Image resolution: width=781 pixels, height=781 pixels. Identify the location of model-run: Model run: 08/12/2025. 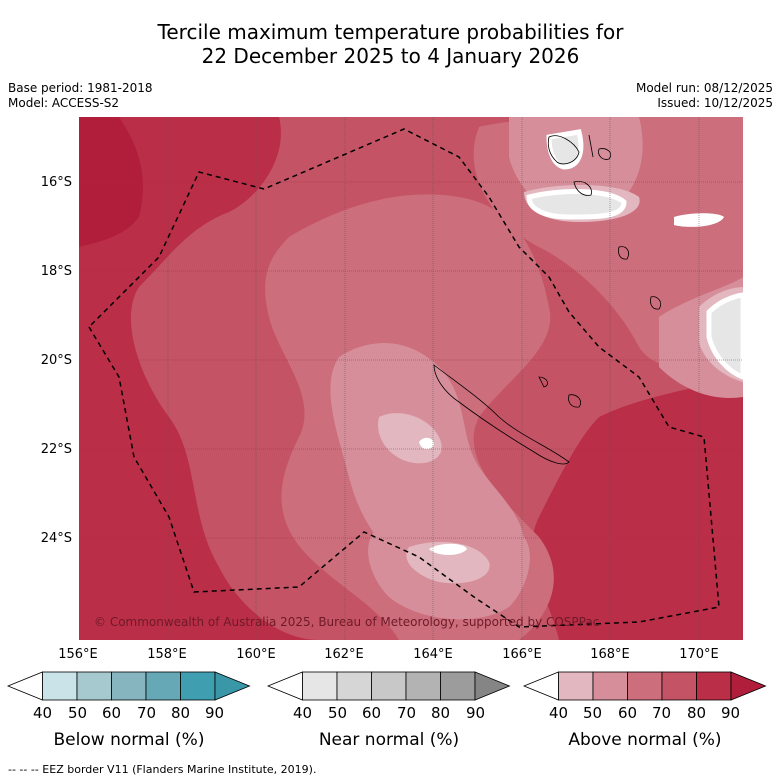
(704, 88).